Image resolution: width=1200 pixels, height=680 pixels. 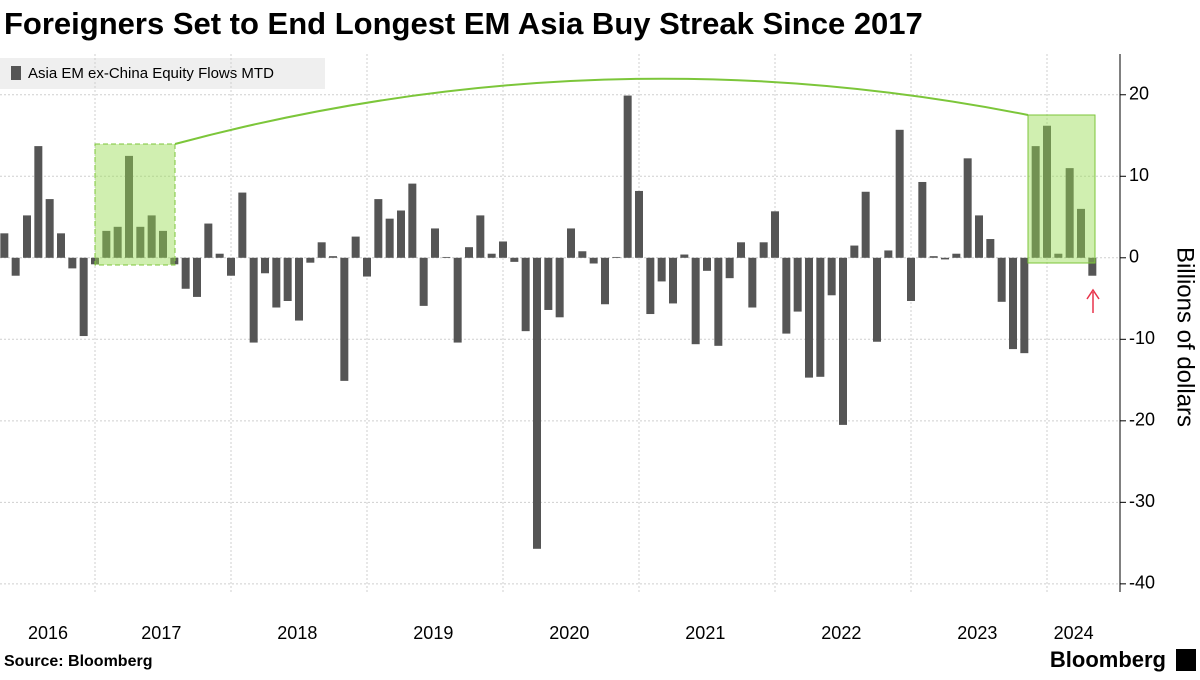 What do you see at coordinates (135, 204) in the screenshot?
I see `highlight-2017` at bounding box center [135, 204].